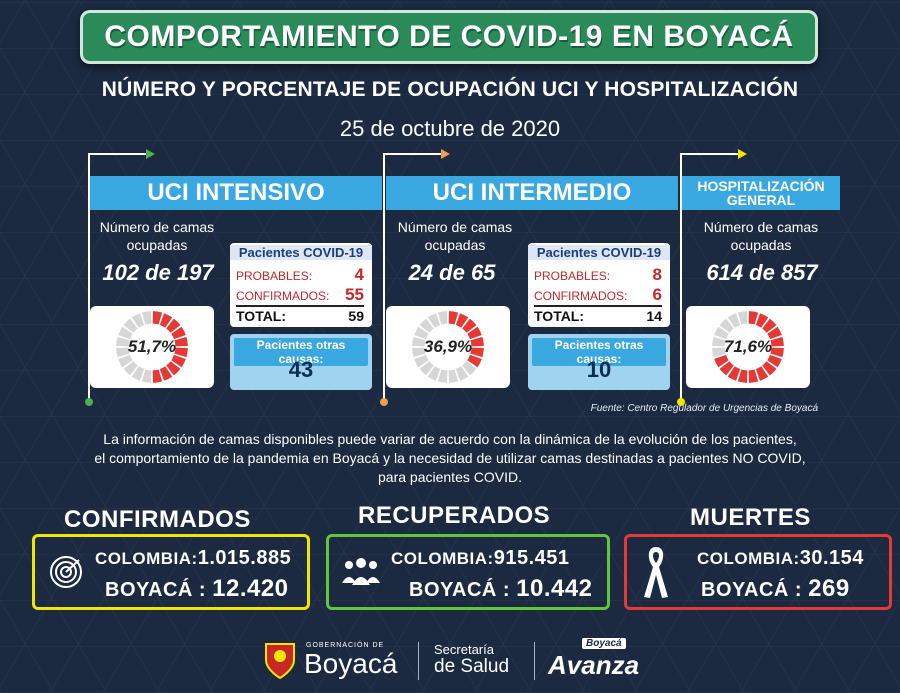 The image size is (900, 693). What do you see at coordinates (761, 227) in the screenshot?
I see `beds-label-line-1: Número de camas` at bounding box center [761, 227].